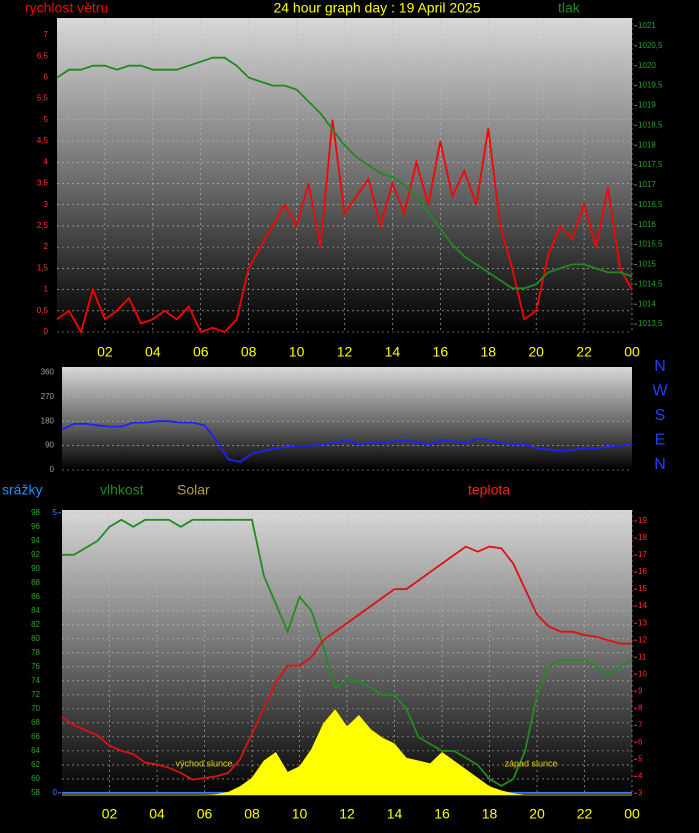  Describe the element at coordinates (55, 792) in the screenshot. I see `y3-tick-label: 0` at that location.